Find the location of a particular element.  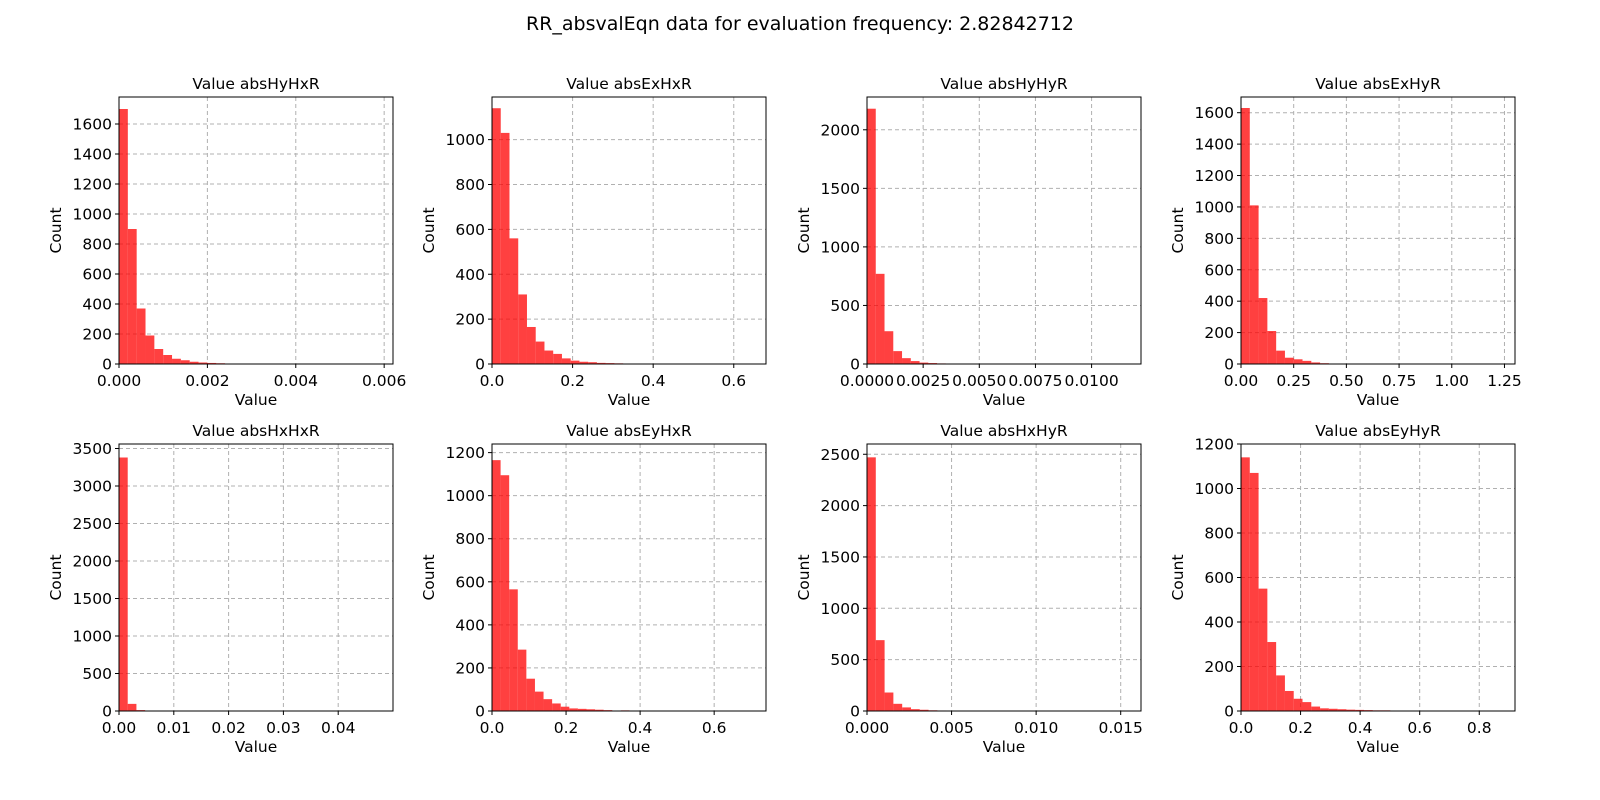

x-tick-label: 0.002 is located at coordinates (207, 381).